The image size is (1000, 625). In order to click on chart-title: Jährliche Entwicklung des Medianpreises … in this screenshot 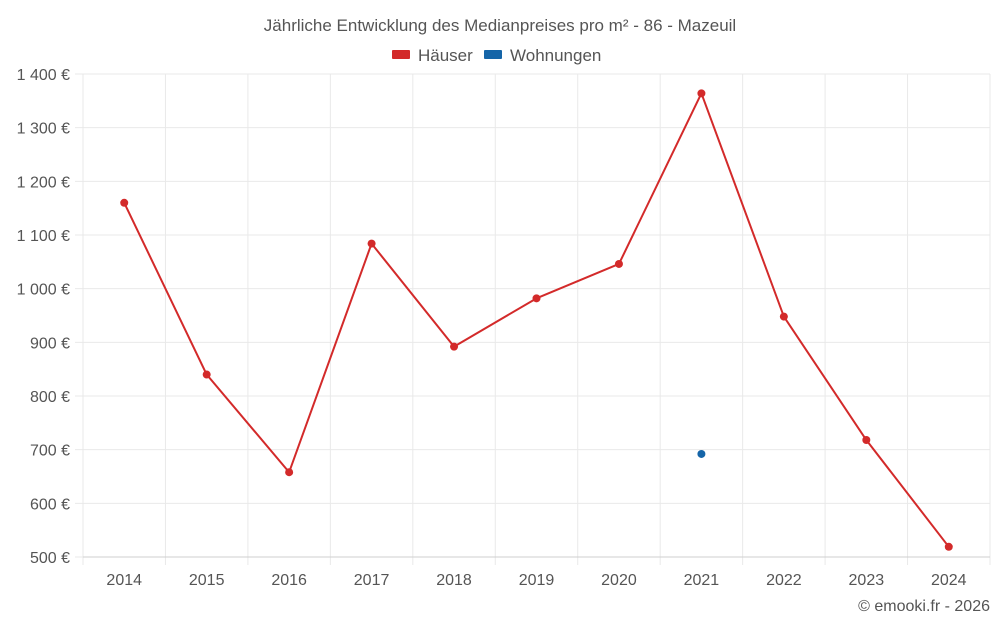, I will do `click(500, 25)`.